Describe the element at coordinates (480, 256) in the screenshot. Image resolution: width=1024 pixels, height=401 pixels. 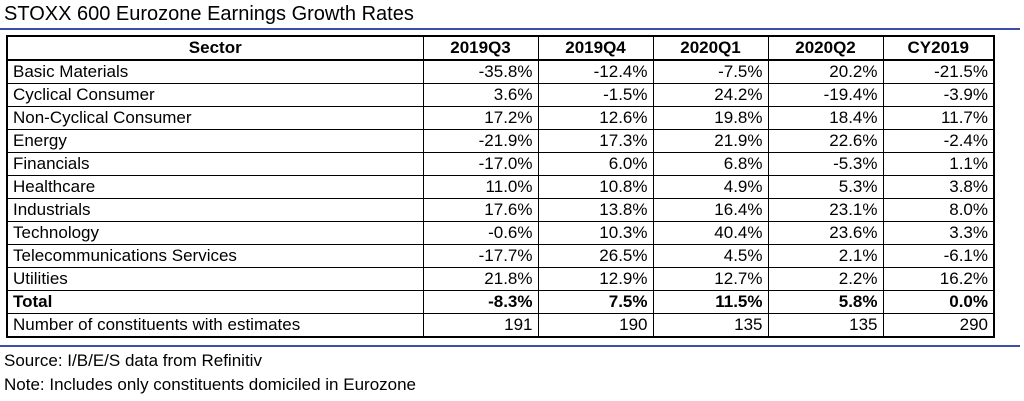
I see `value-cell: -17.7%` at that location.